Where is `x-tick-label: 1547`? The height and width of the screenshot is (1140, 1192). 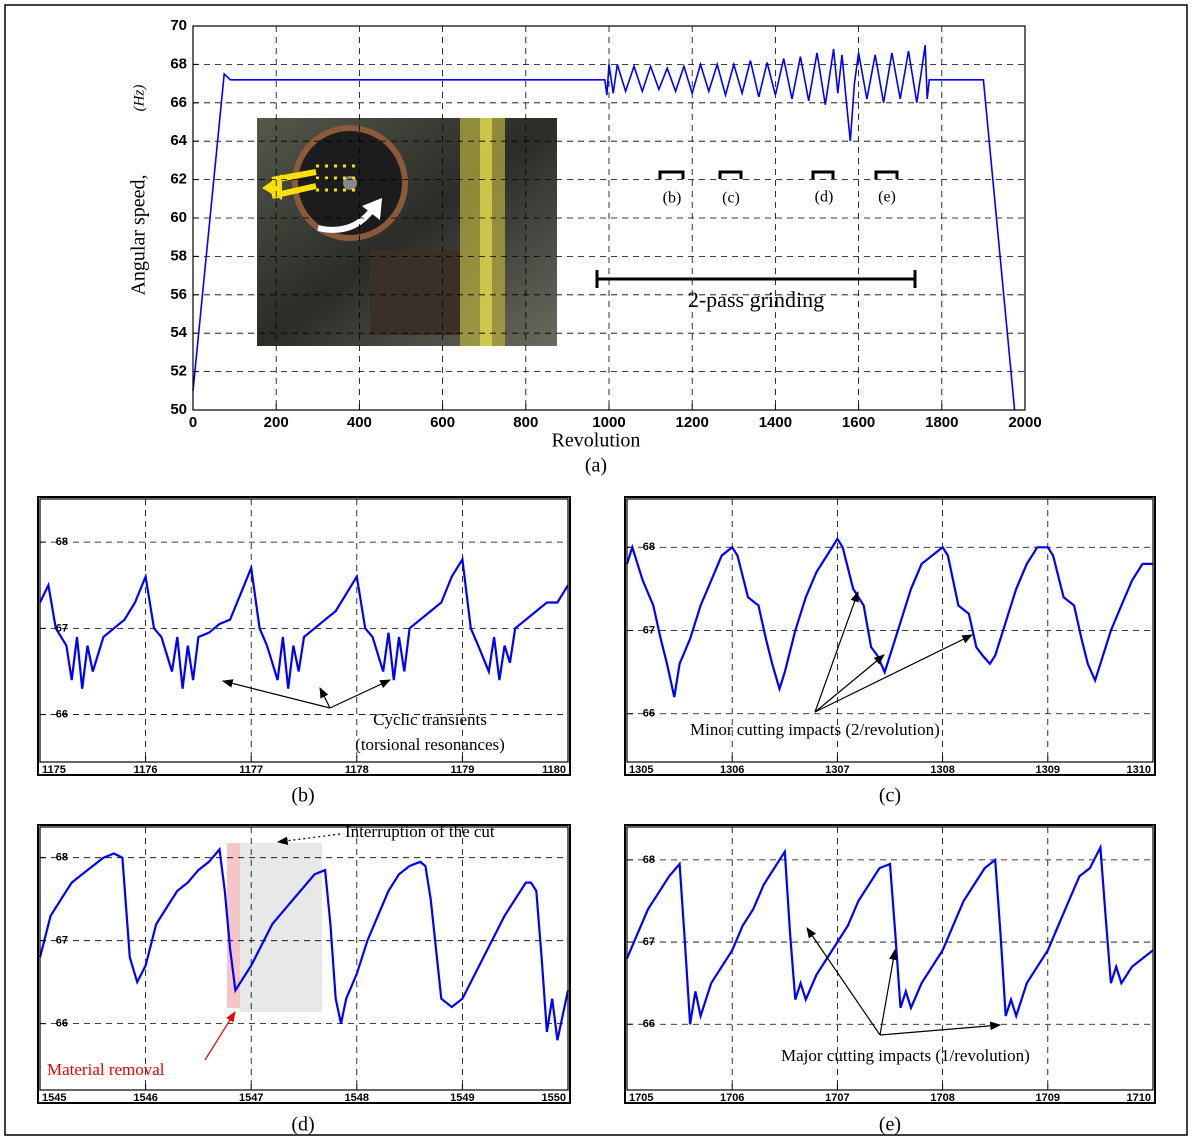
x-tick-label: 1547 is located at coordinates (251, 1098).